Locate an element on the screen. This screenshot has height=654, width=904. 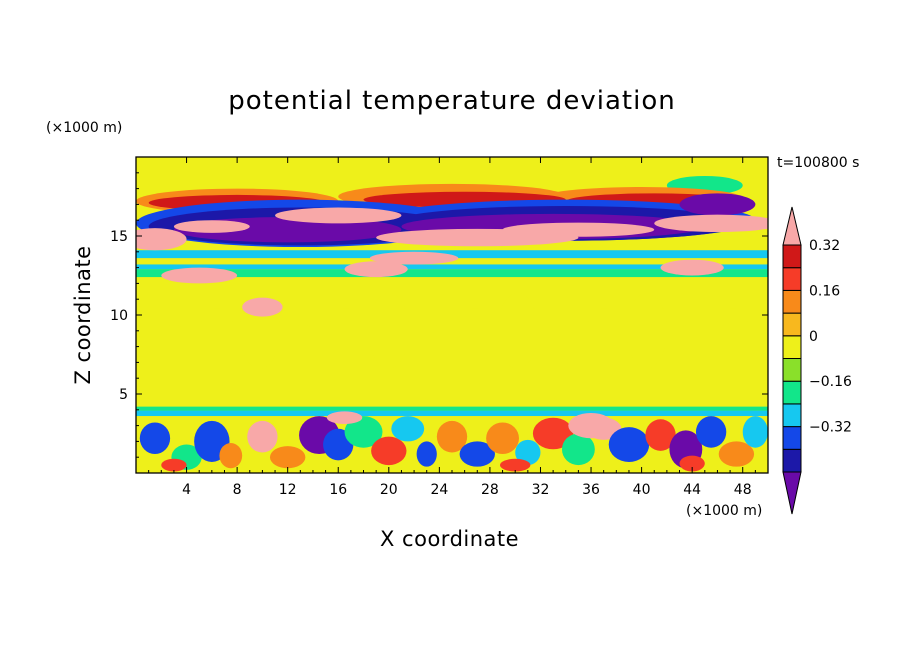
x-tick-label: 32 is located at coordinates (541, 490).